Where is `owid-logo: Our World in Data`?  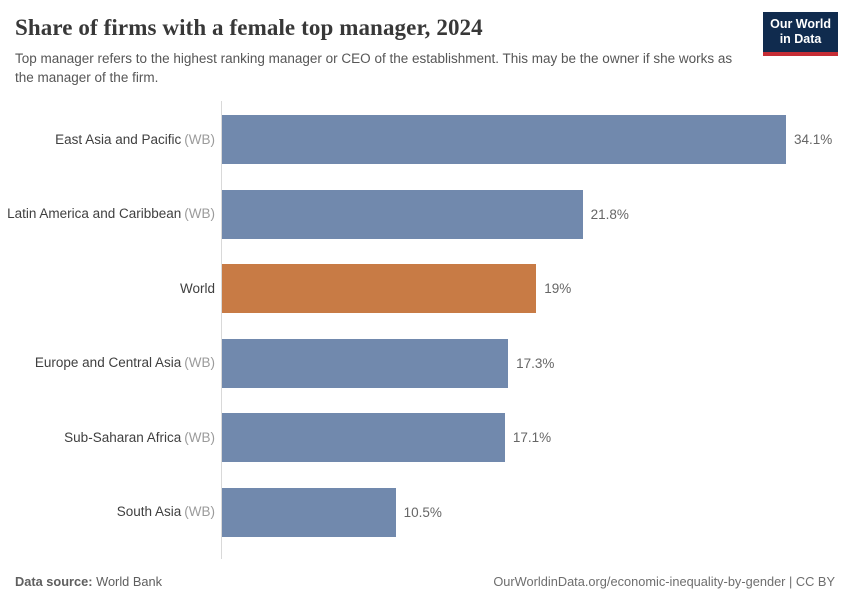
owid-logo: Our World in Data is located at coordinates (800, 34).